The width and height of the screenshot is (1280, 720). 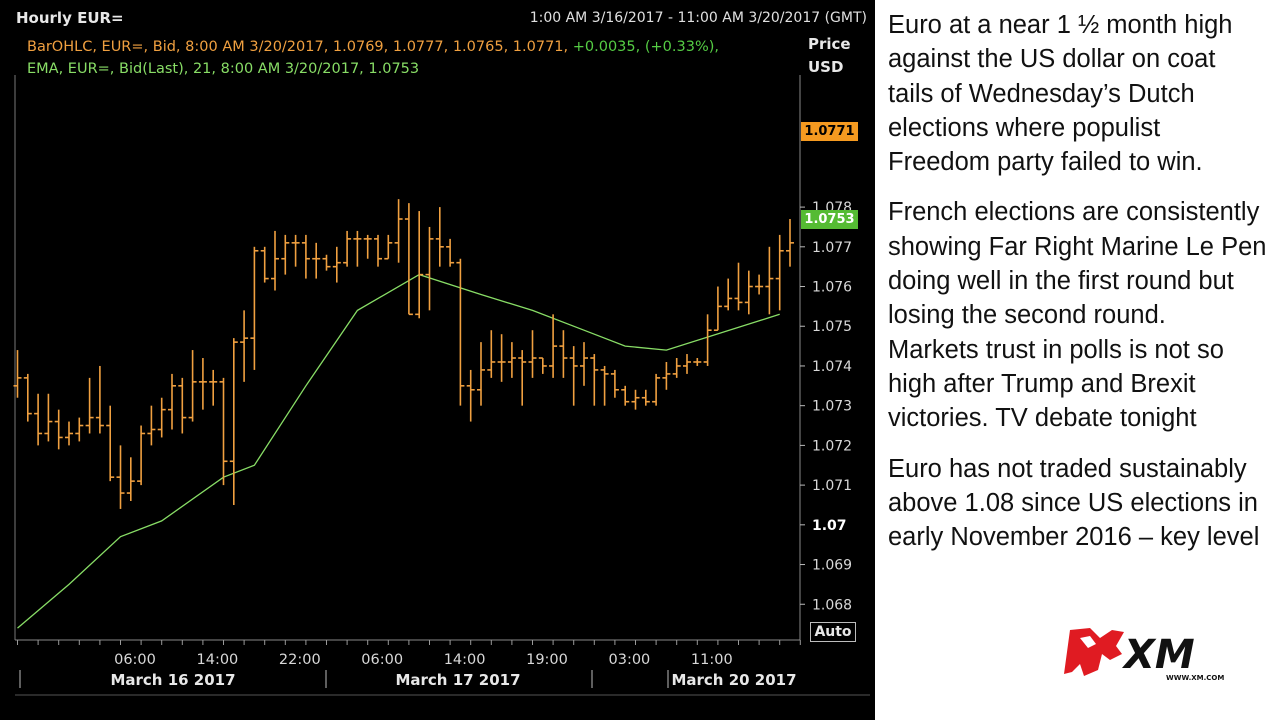 What do you see at coordinates (547, 660) in the screenshot?
I see `x-tick-label: 19:00` at bounding box center [547, 660].